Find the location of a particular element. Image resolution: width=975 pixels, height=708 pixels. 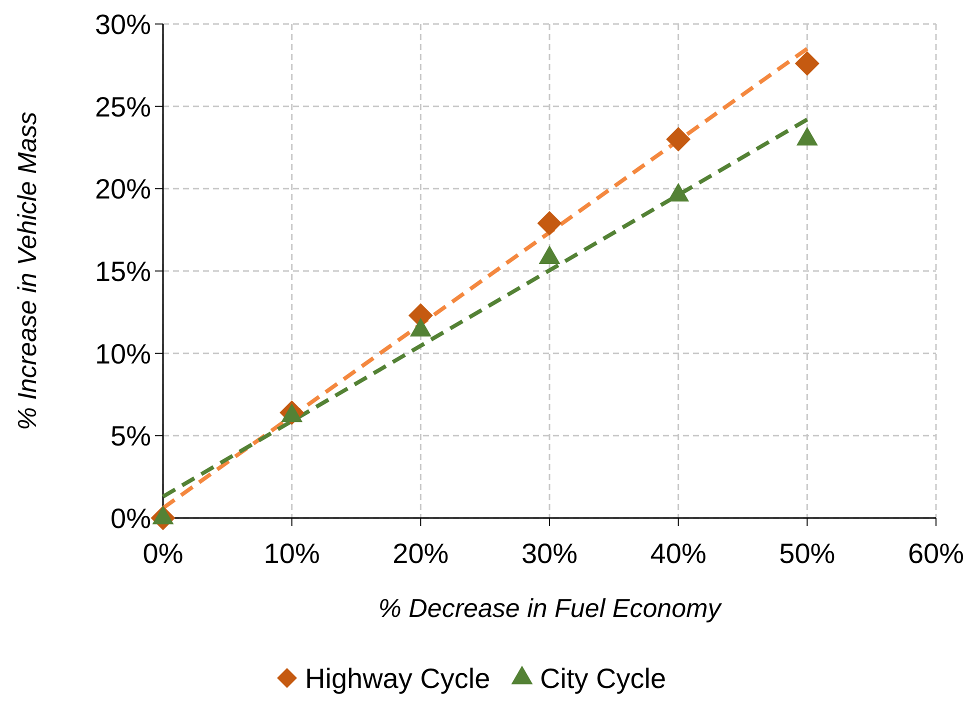

legend-label: Highway Cycle is located at coordinates (397, 678).